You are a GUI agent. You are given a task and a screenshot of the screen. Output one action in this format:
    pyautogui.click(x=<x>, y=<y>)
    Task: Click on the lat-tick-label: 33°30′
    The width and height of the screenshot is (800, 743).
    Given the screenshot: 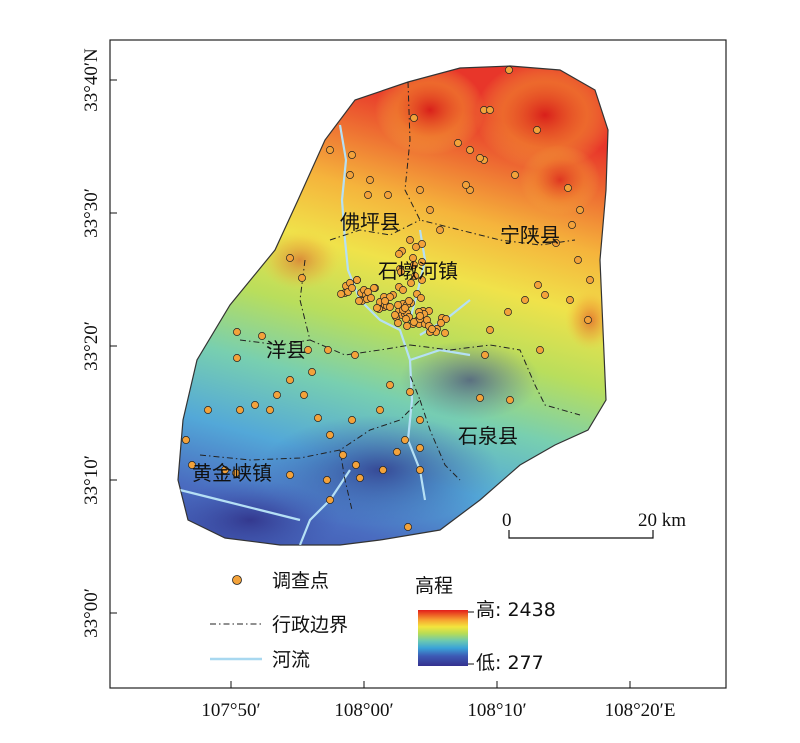 What is the action you would take?
    pyautogui.click(x=91, y=213)
    